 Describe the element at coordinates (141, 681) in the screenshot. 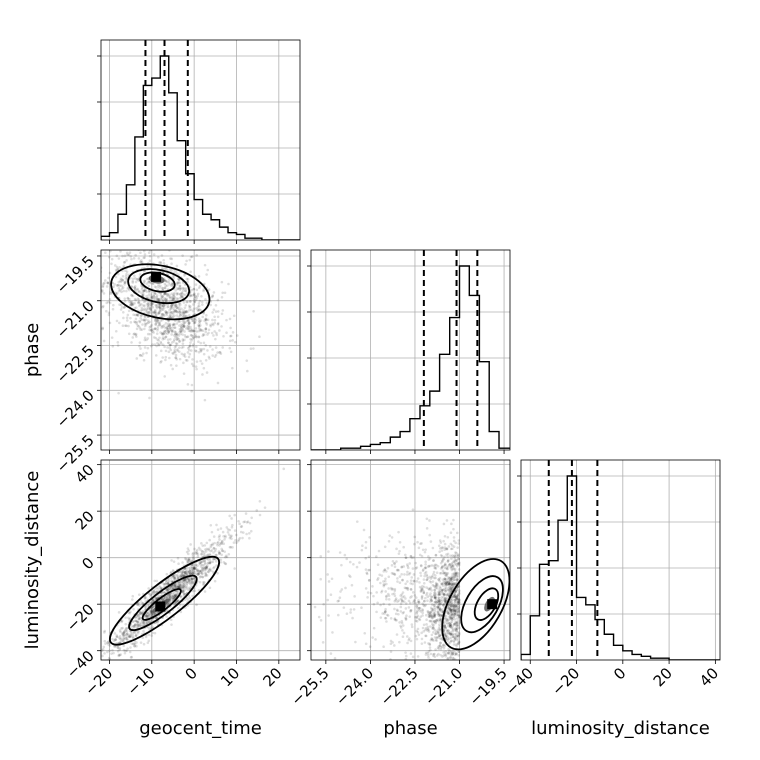

I see `x-tick-label: −10` at that location.